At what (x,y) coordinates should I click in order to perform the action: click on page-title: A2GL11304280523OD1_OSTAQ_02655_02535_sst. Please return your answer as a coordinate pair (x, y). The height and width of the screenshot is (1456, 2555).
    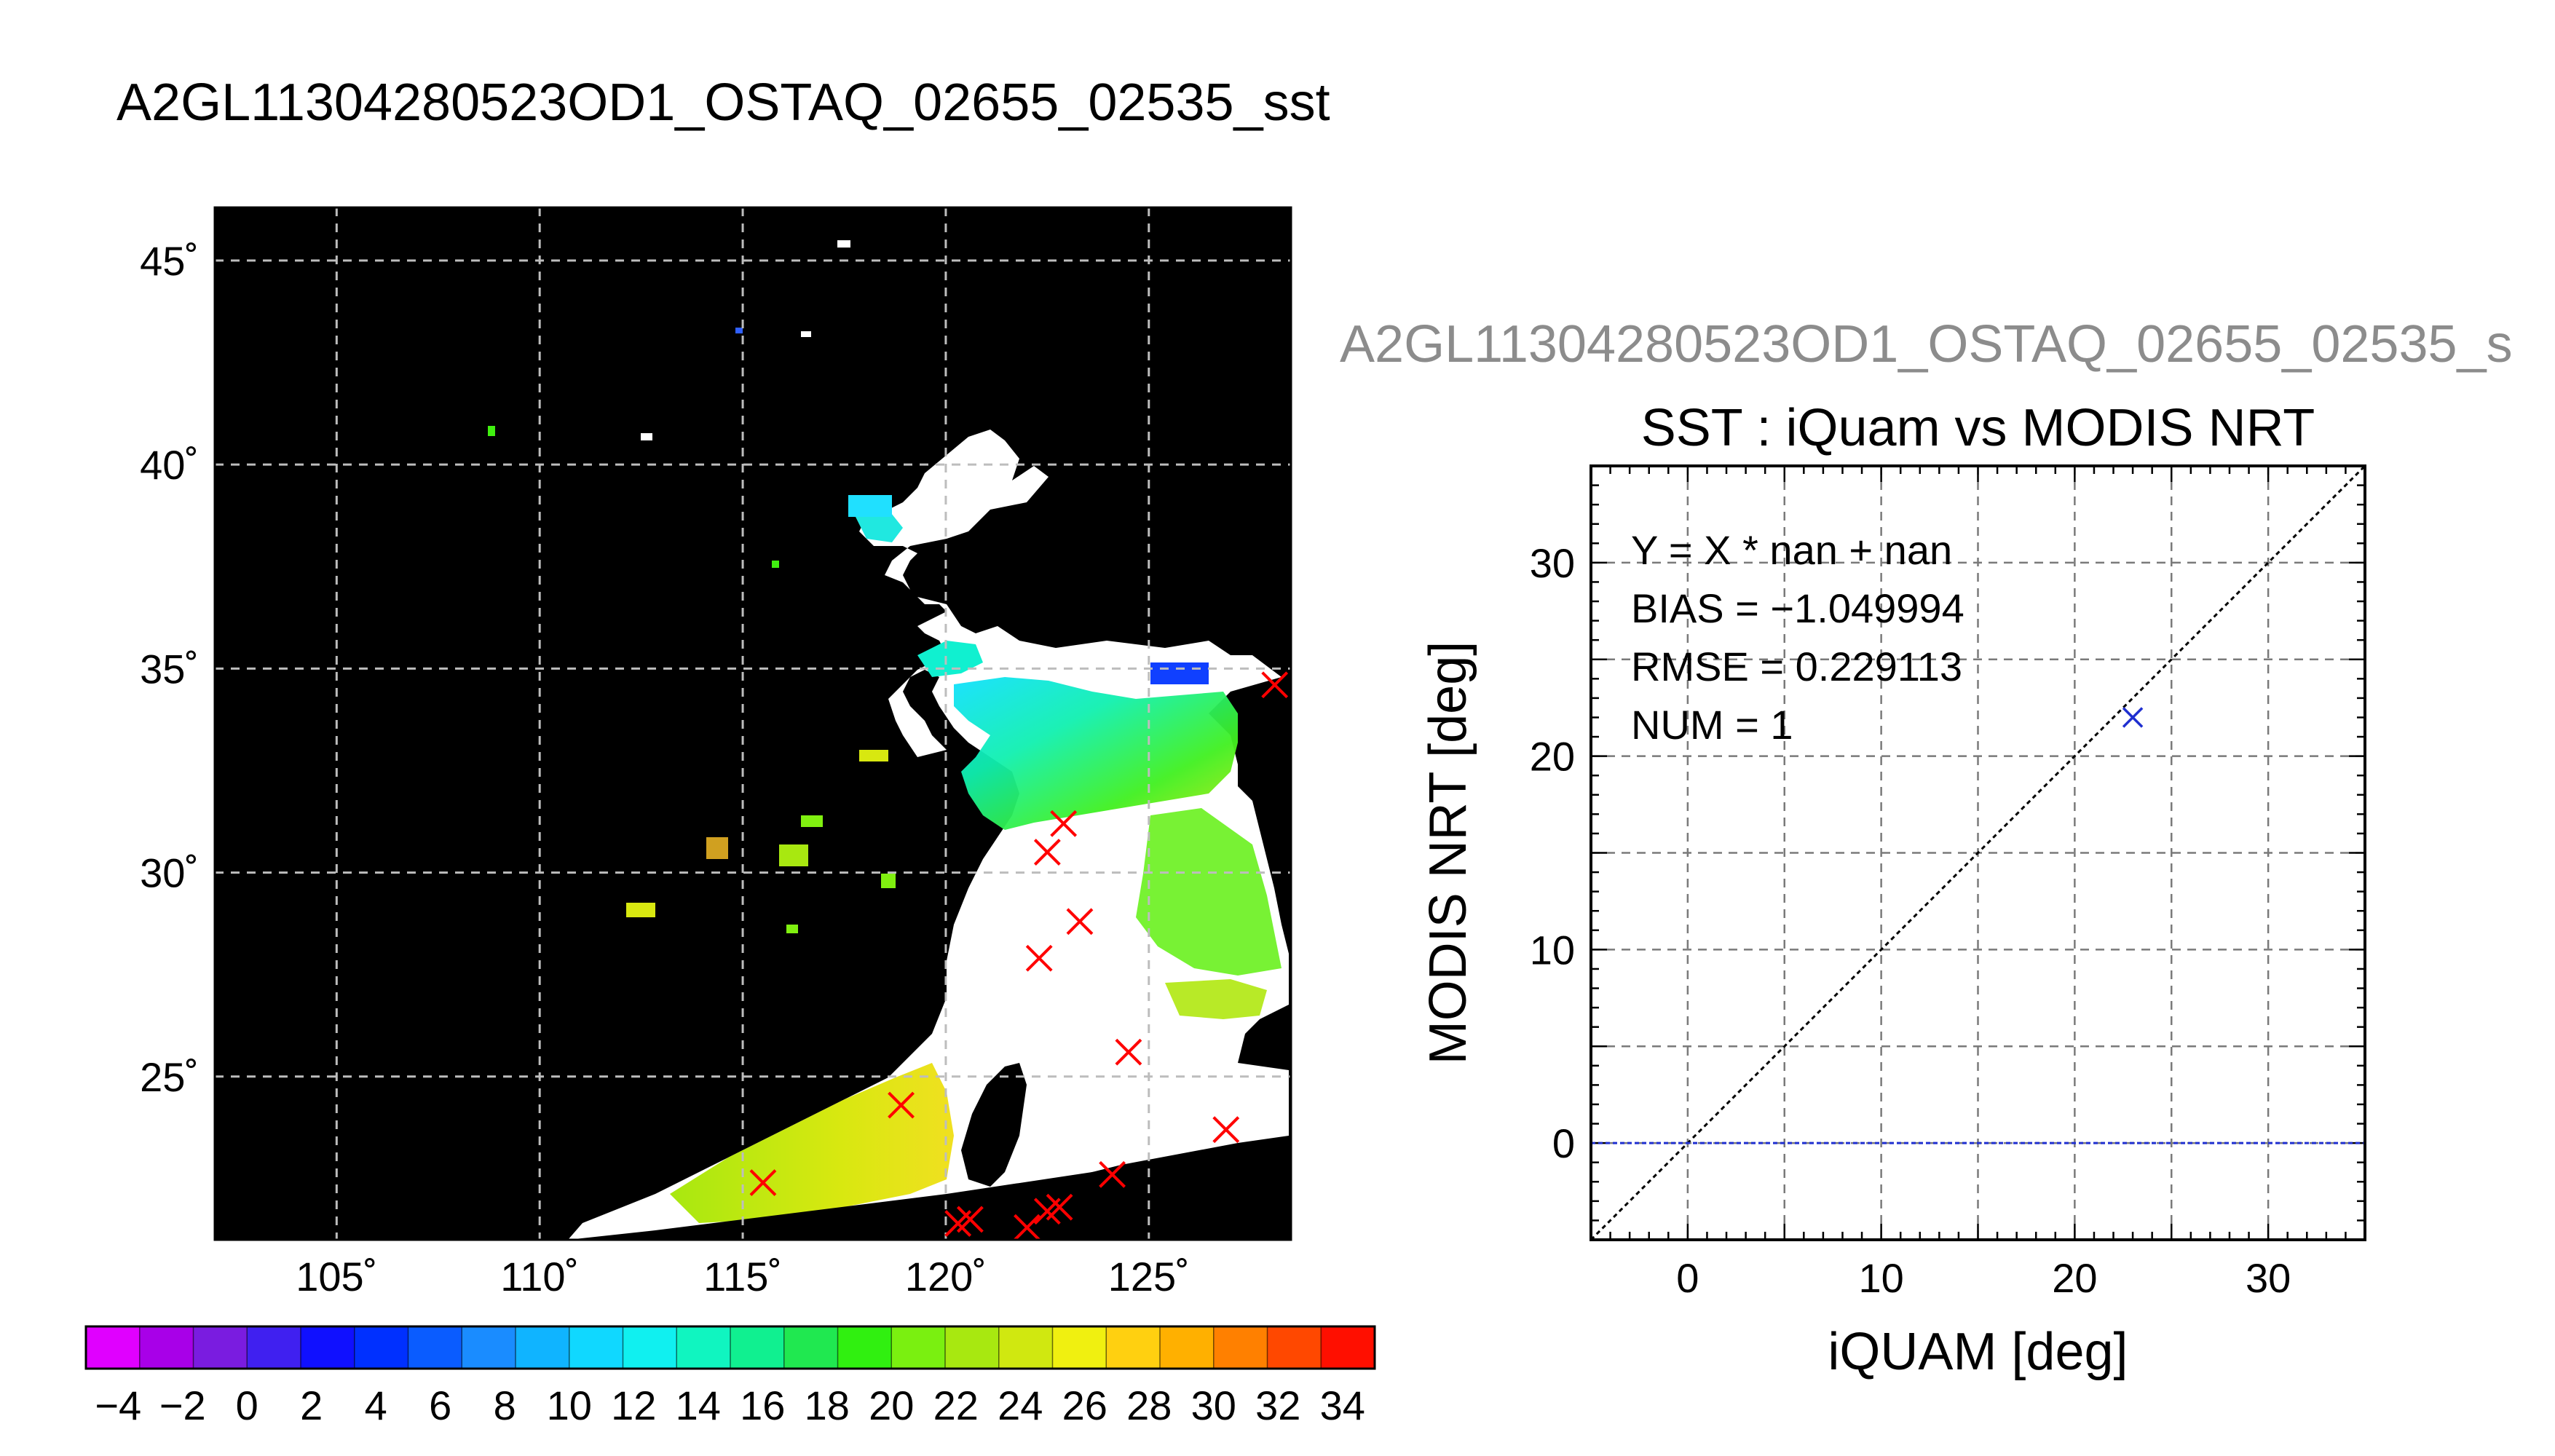
    Looking at the image, I should click on (723, 103).